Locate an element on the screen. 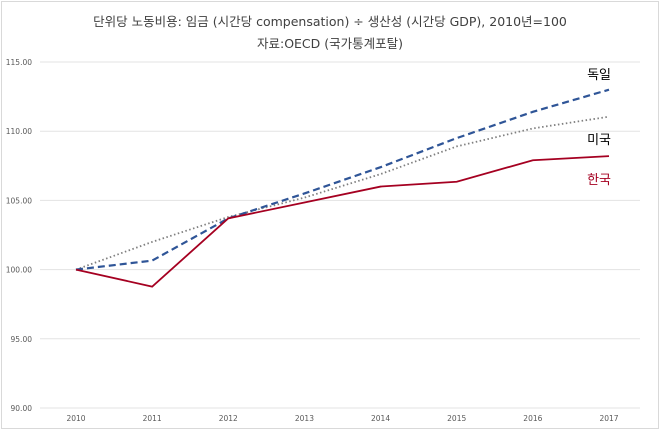 The width and height of the screenshot is (660, 430). x-tick-label: 2012 is located at coordinates (228, 418).